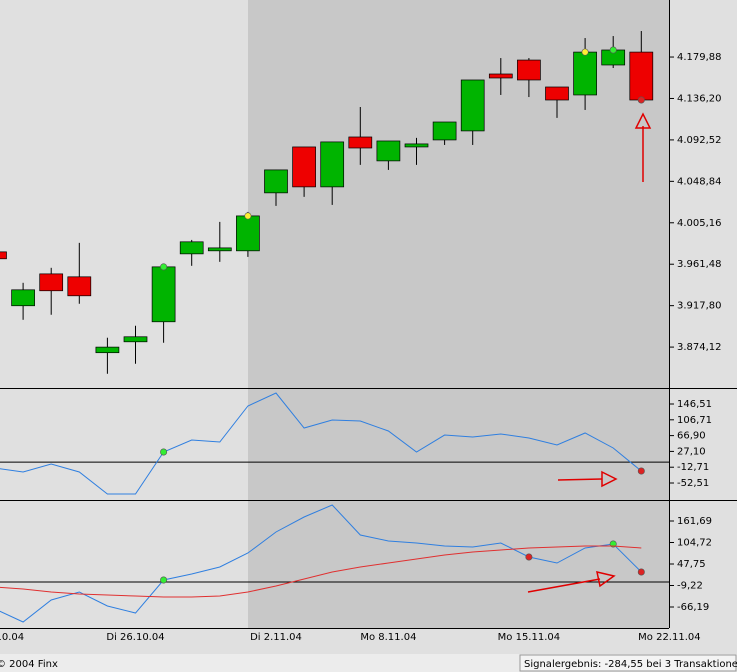 Image resolution: width=737 pixels, height=672 pixels. Describe the element at coordinates (693, 607) in the screenshot. I see `y-tick-label: -66,19` at that location.